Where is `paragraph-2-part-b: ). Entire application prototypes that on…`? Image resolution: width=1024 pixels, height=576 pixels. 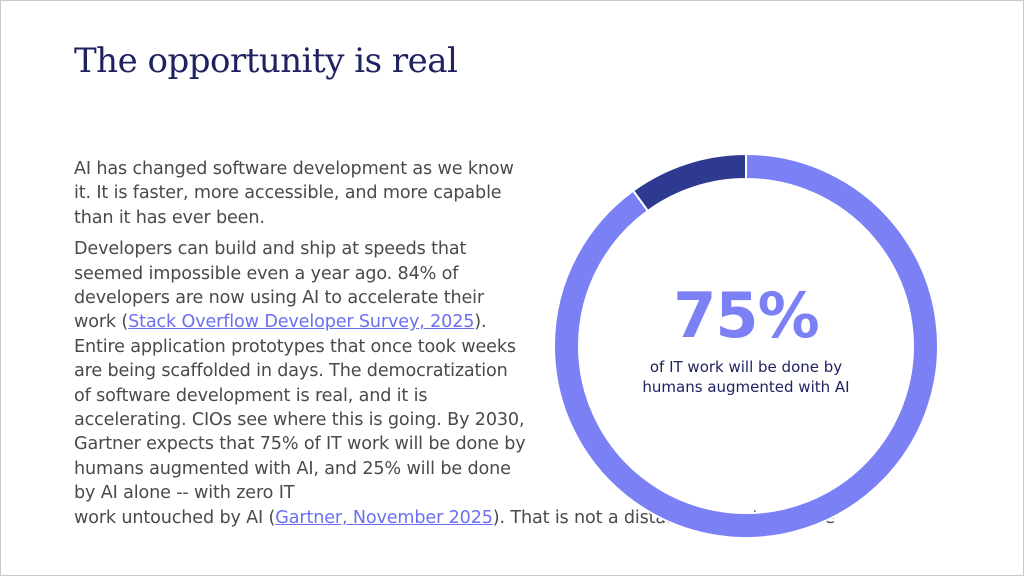 paragraph-2-part-b: ). Entire application prototypes that on… is located at coordinates (300, 408).